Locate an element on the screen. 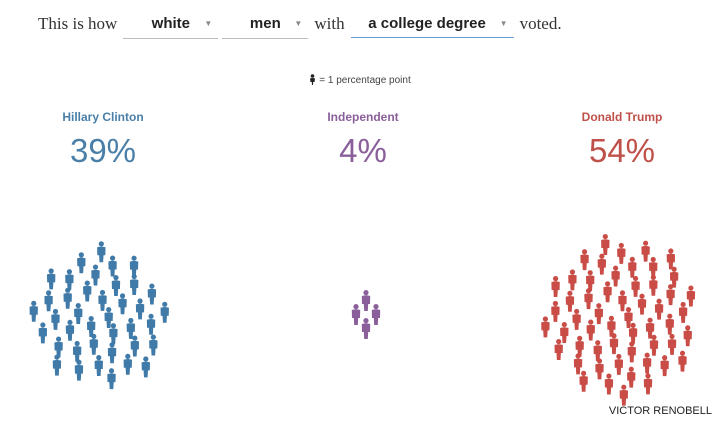 The height and width of the screenshot is (421, 720). sentence-with: with is located at coordinates (329, 23).